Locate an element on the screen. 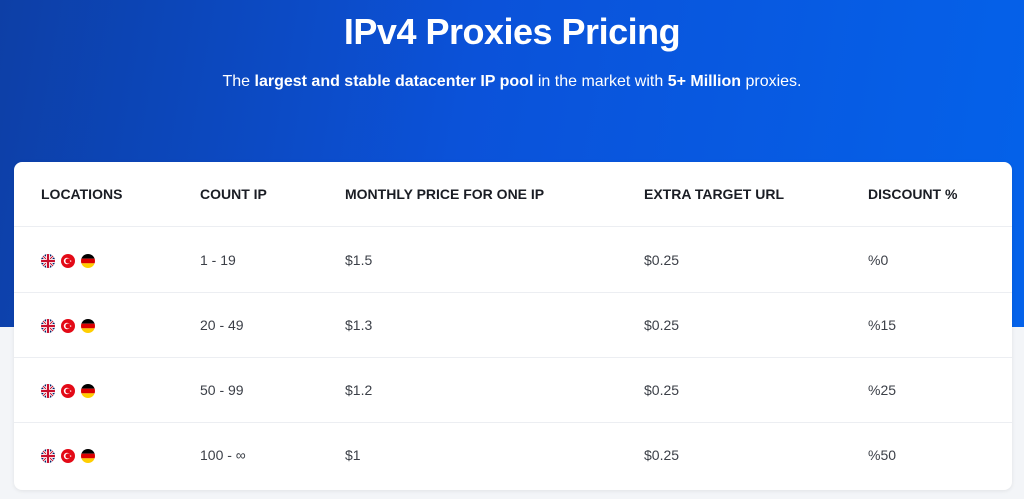 The width and height of the screenshot is (1024, 499). header-locations: LOCATIONS is located at coordinates (82, 194).